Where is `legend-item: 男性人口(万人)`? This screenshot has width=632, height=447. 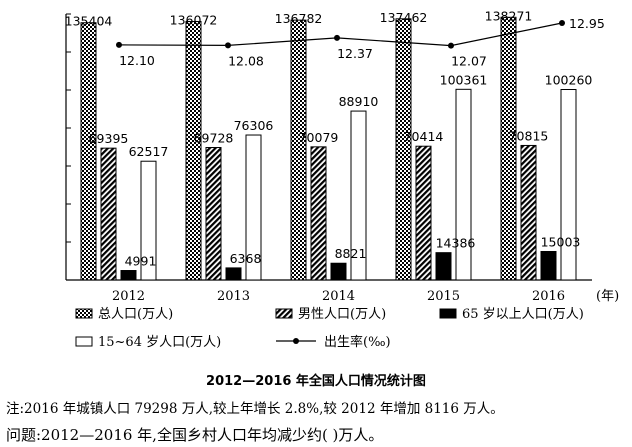
legend-item: 男性人口(万人) is located at coordinates (330, 314).